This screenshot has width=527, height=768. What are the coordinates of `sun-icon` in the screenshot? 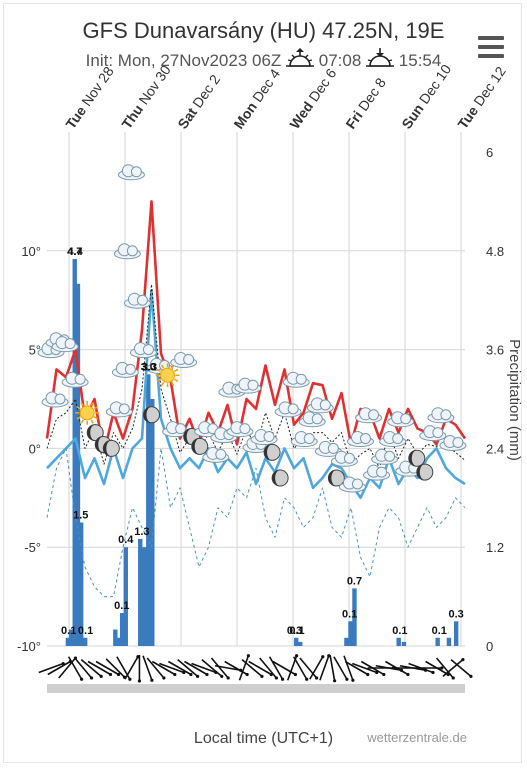 It's located at (167, 375).